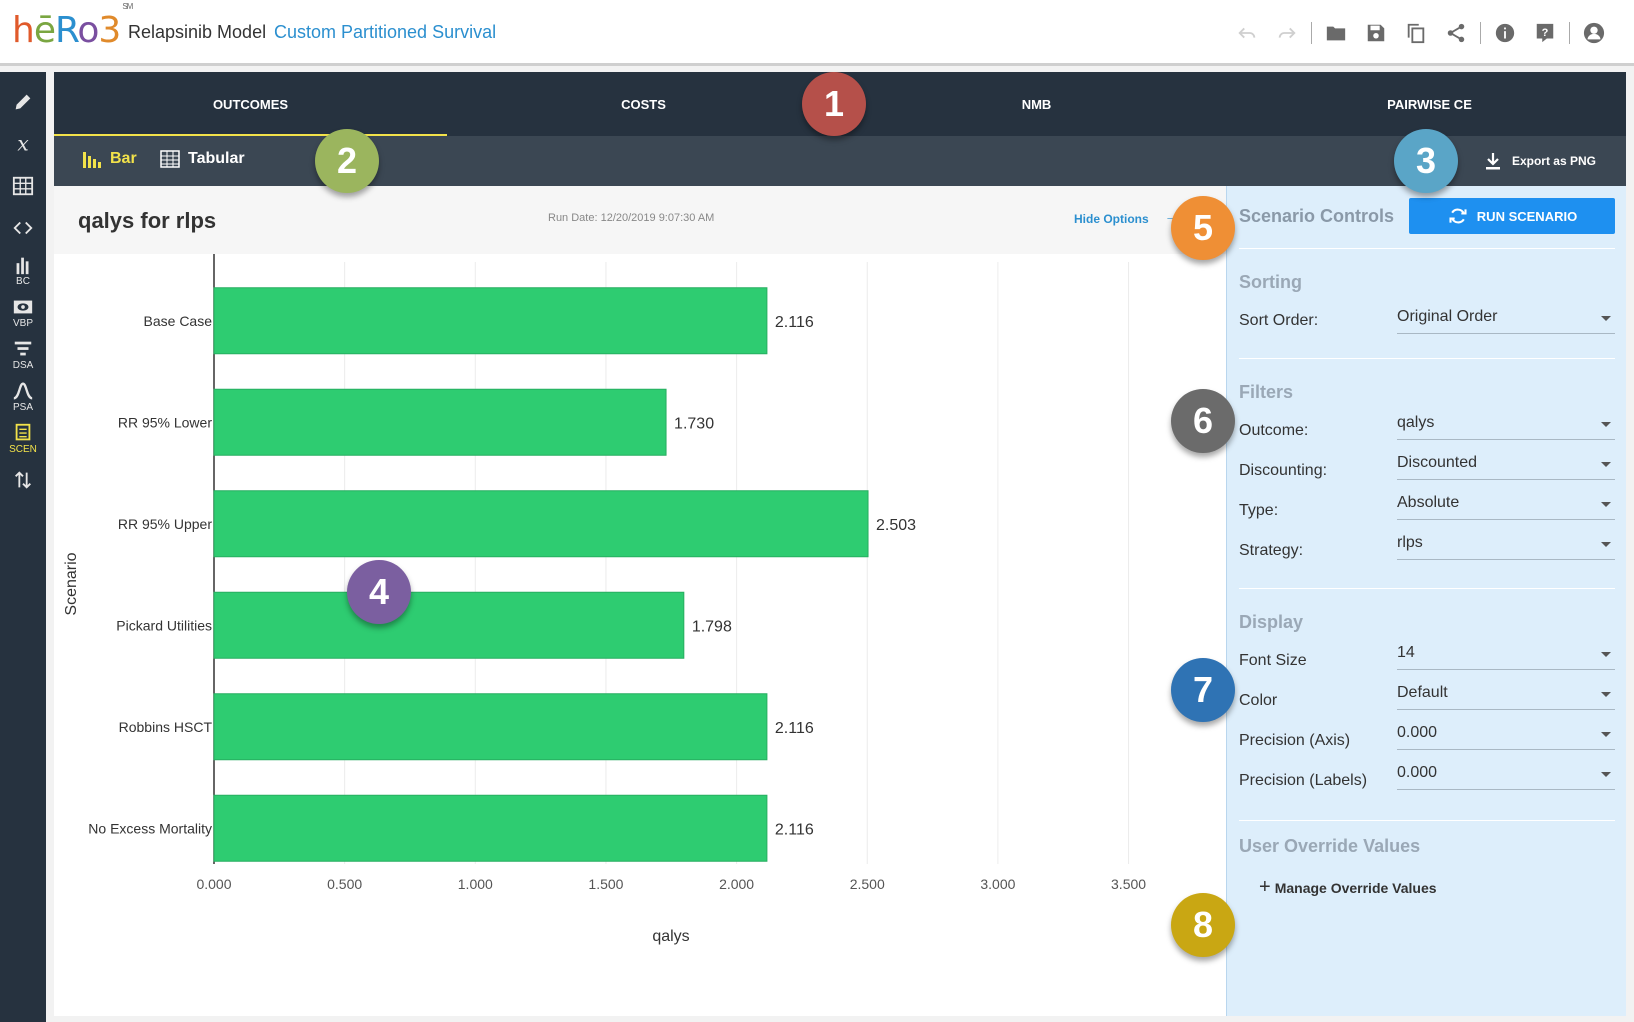  Describe the element at coordinates (23, 281) in the screenshot. I see `sidebar-item-label: BC` at that location.